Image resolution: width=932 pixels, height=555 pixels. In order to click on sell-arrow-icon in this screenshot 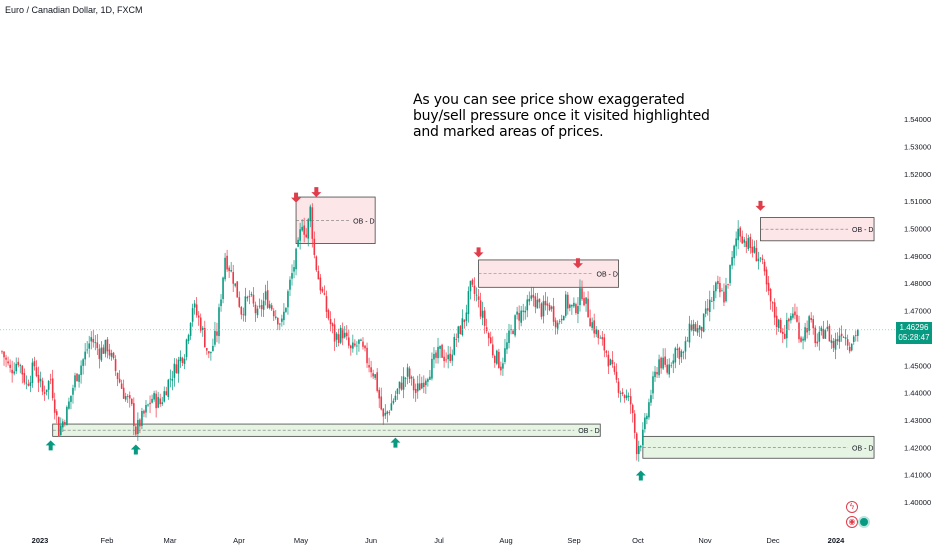, I will do `click(296, 197)`.